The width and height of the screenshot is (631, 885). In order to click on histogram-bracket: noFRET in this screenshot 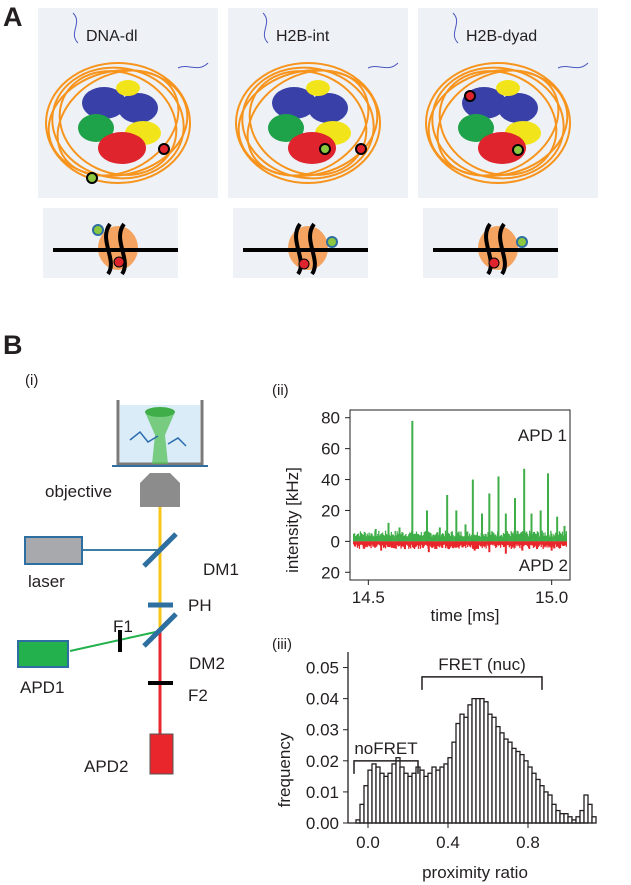, I will do `click(386, 756)`.